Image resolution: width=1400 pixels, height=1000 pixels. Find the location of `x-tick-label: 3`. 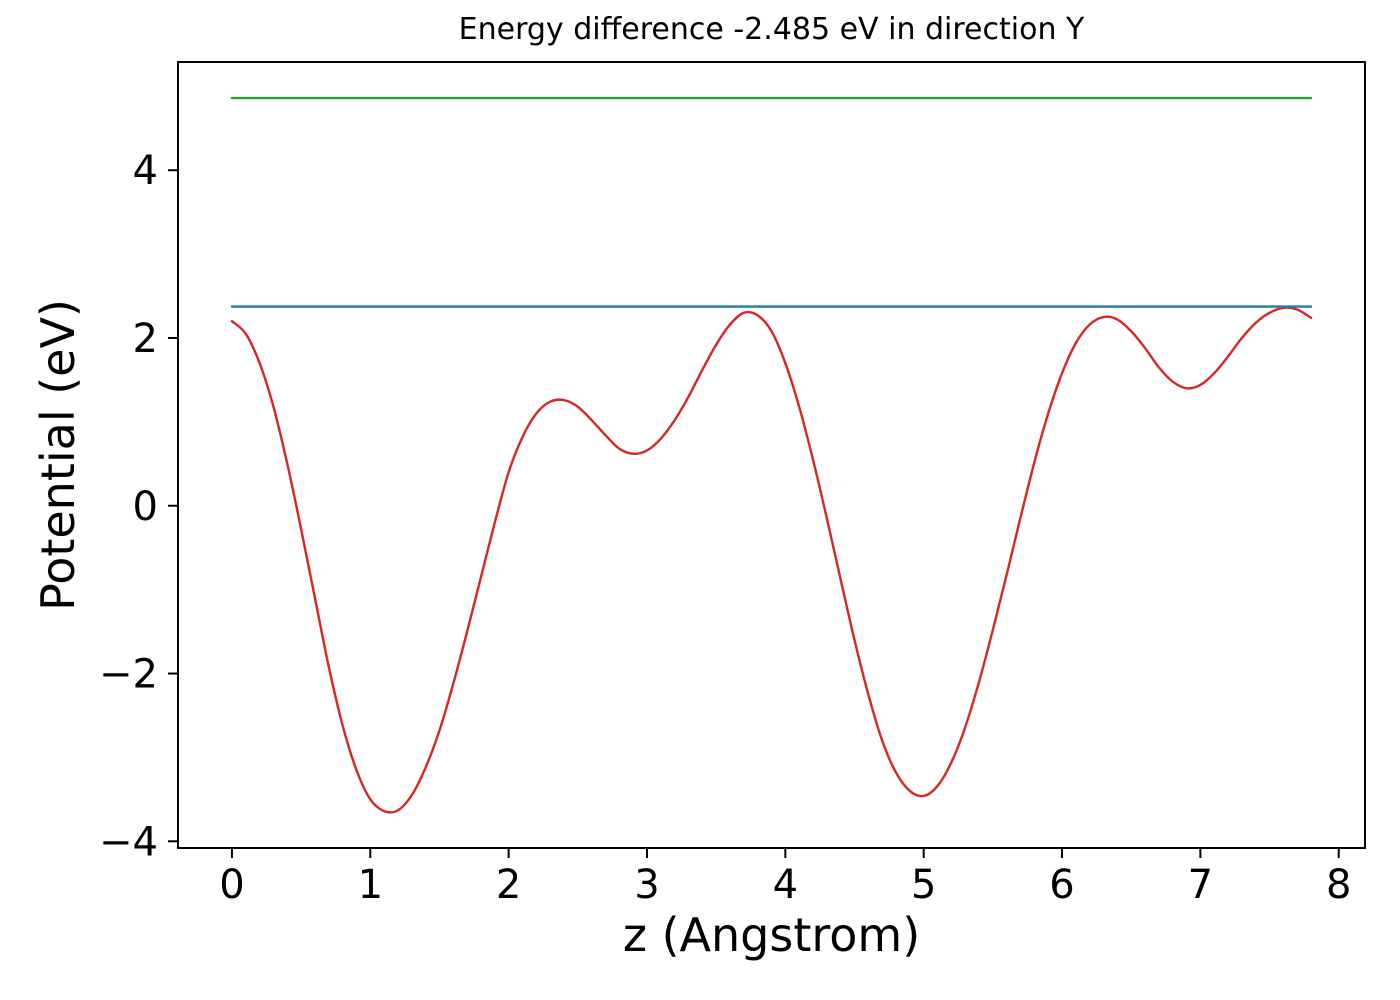

x-tick-label: 3 is located at coordinates (646, 885).